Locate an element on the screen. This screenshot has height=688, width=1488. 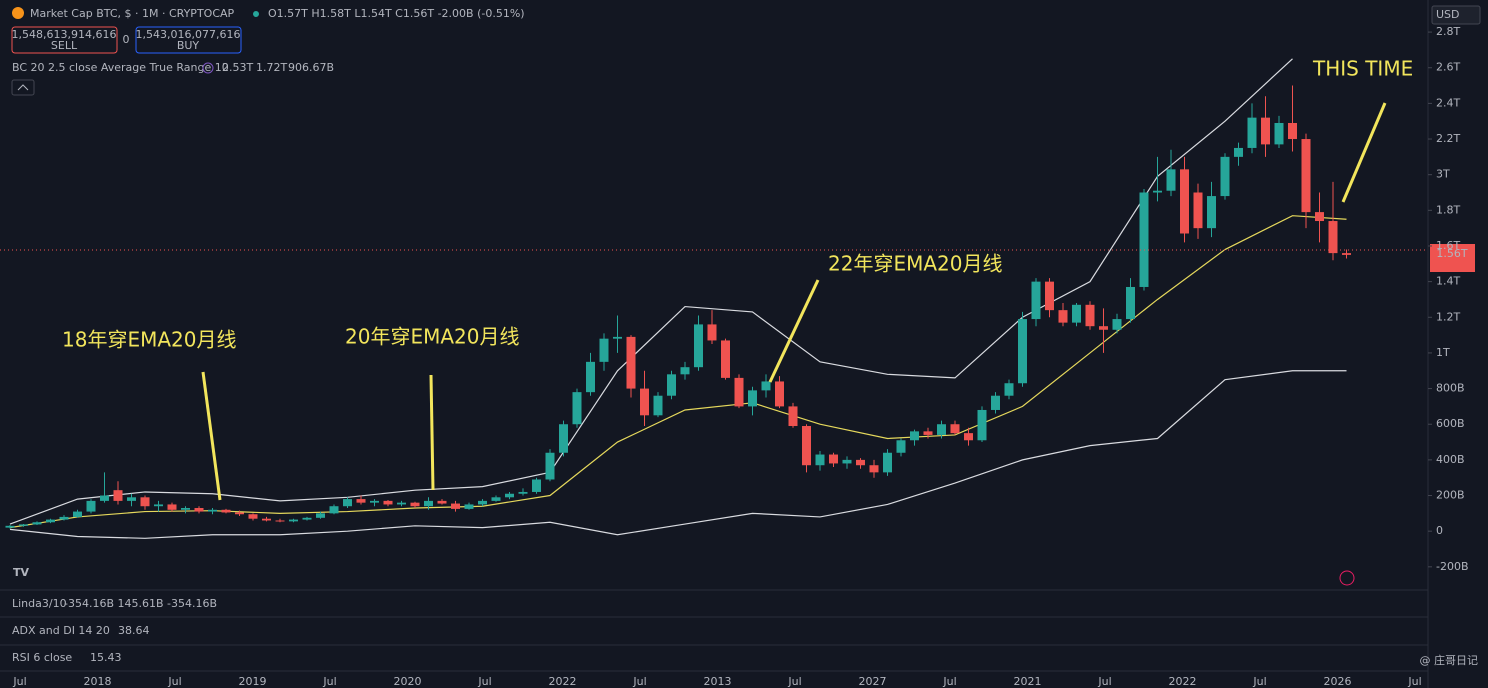
buy-price: 1,543,016,077,616 is located at coordinates (188, 34).